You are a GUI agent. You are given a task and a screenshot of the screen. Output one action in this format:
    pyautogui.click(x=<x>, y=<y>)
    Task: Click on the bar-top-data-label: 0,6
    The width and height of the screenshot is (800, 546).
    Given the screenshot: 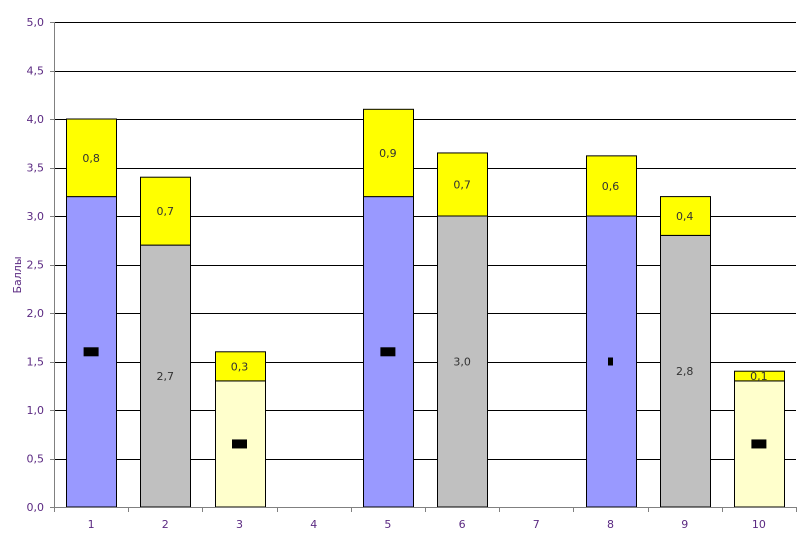 What is the action you would take?
    pyautogui.click(x=611, y=186)
    